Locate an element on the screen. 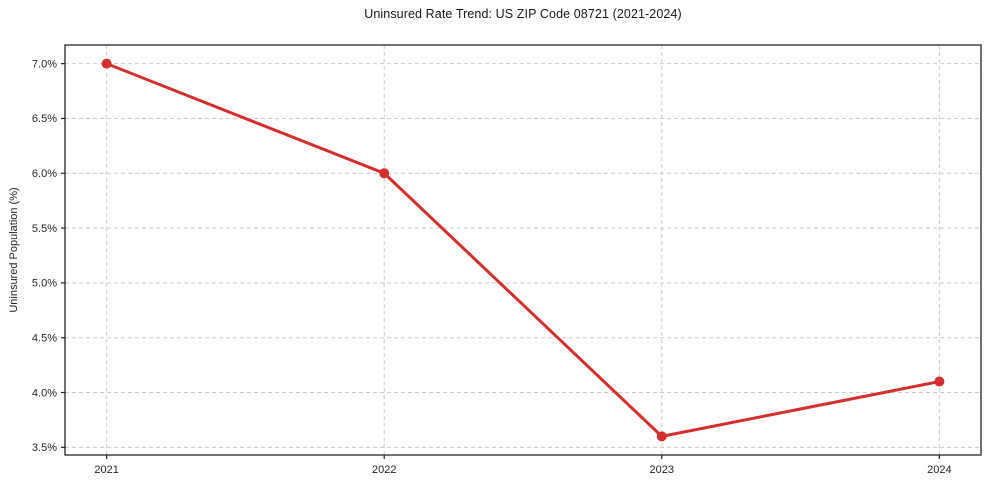 This screenshot has height=490, width=989. x-tick-label: 2021 is located at coordinates (106, 470).